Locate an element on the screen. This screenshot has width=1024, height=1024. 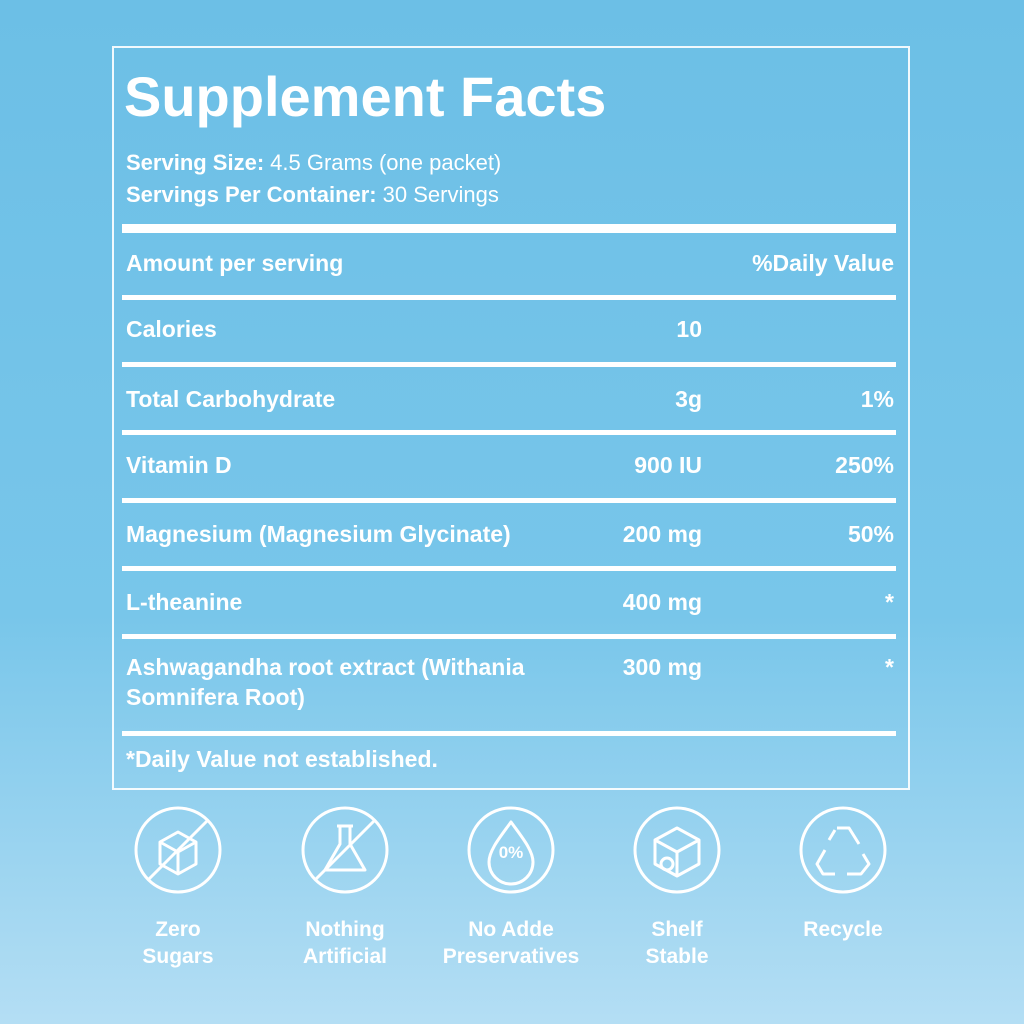
drop-icon is located at coordinates (511, 850).